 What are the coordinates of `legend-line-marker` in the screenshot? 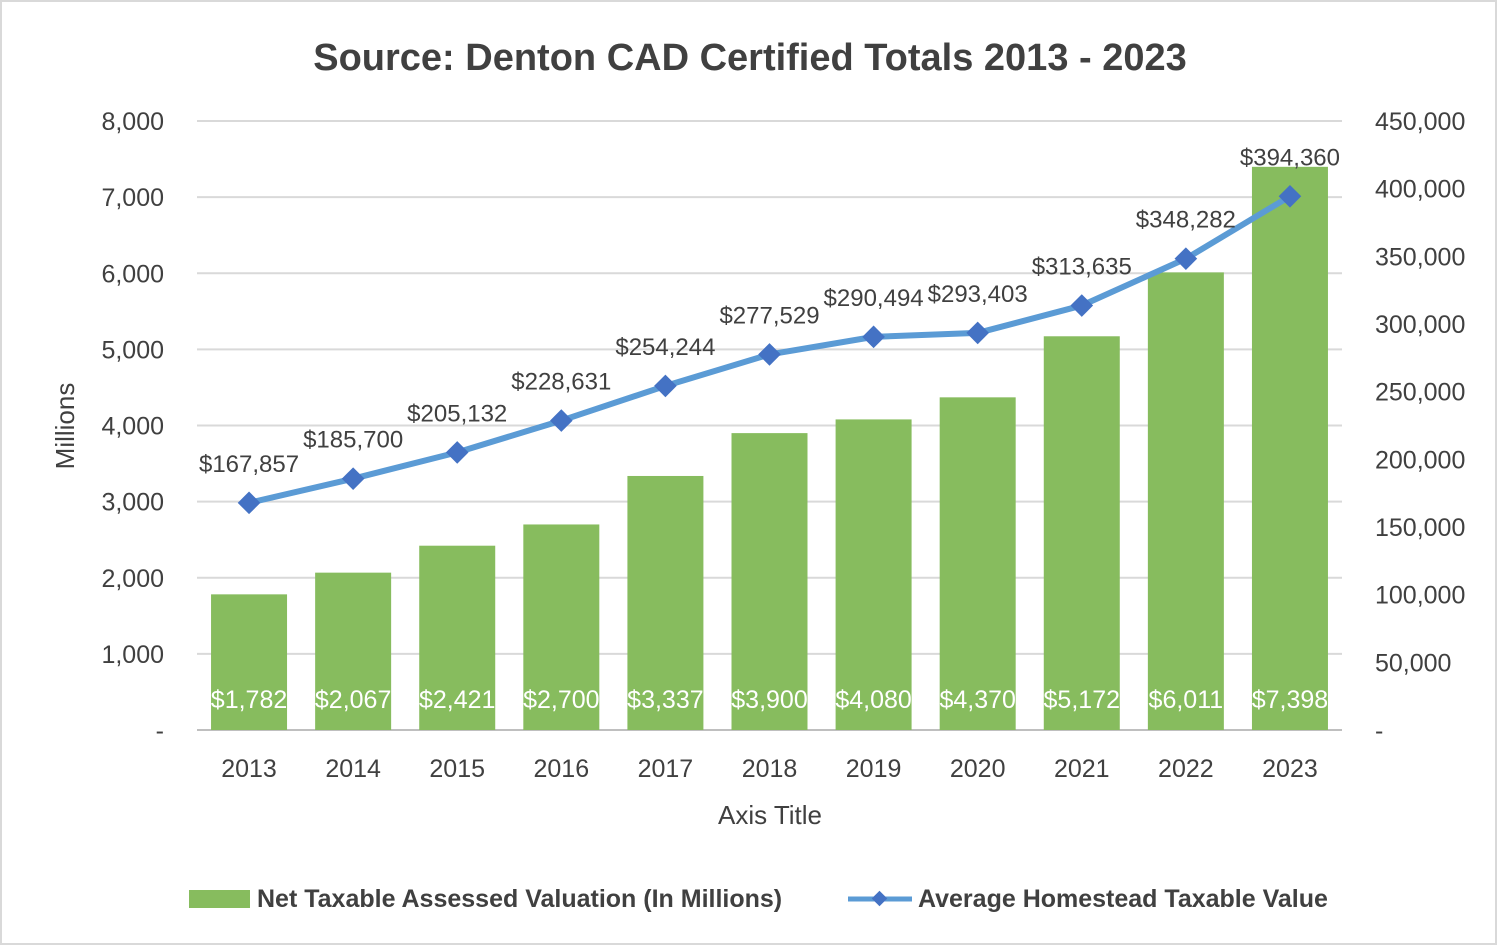 It's located at (879, 898).